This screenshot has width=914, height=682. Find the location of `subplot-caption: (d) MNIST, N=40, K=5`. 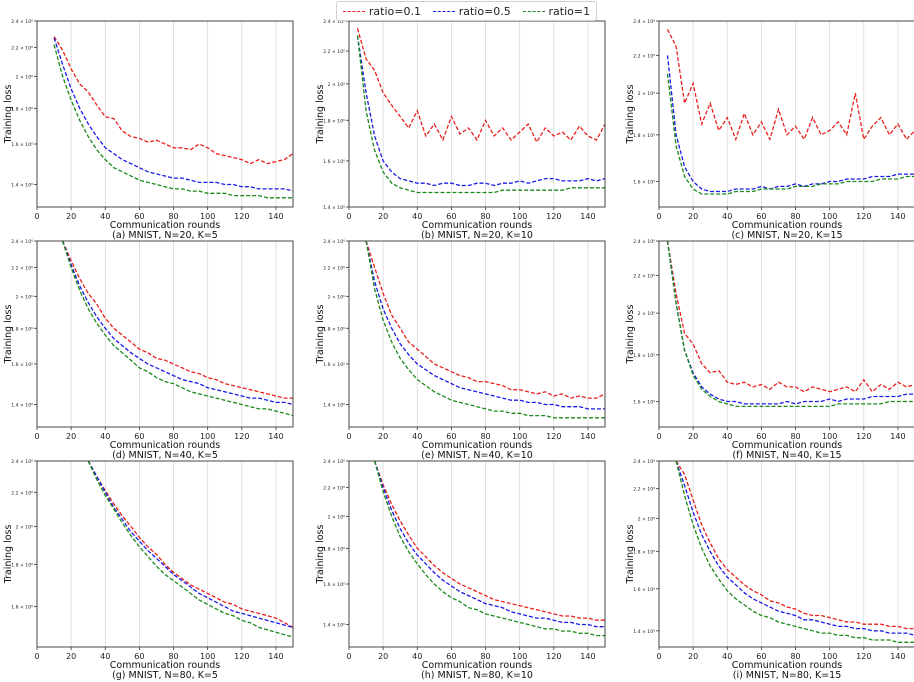

subplot-caption: (d) MNIST, N=40, K=5 is located at coordinates (165, 455).